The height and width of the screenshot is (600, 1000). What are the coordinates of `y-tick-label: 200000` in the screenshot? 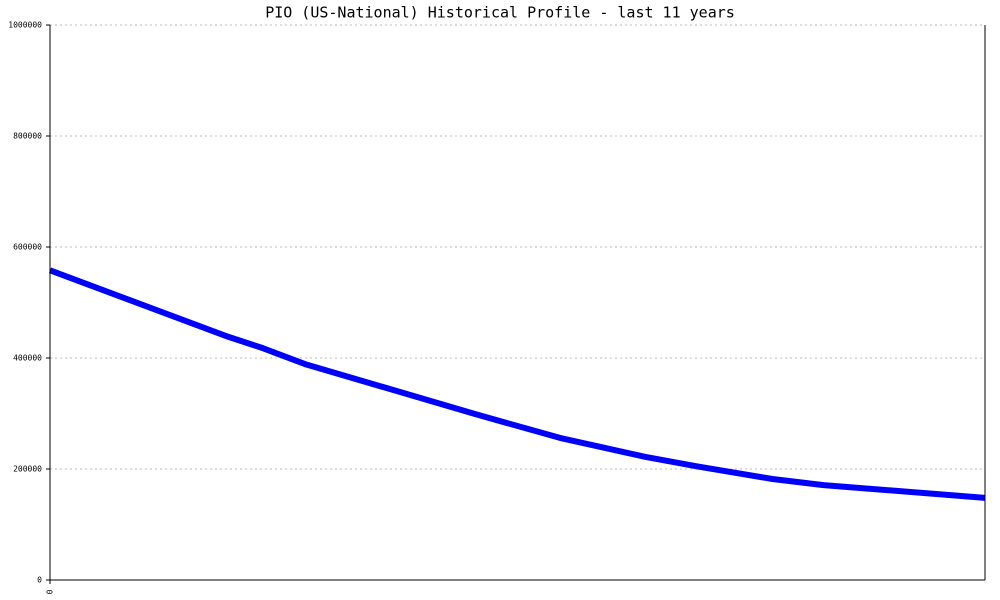 It's located at (27, 469).